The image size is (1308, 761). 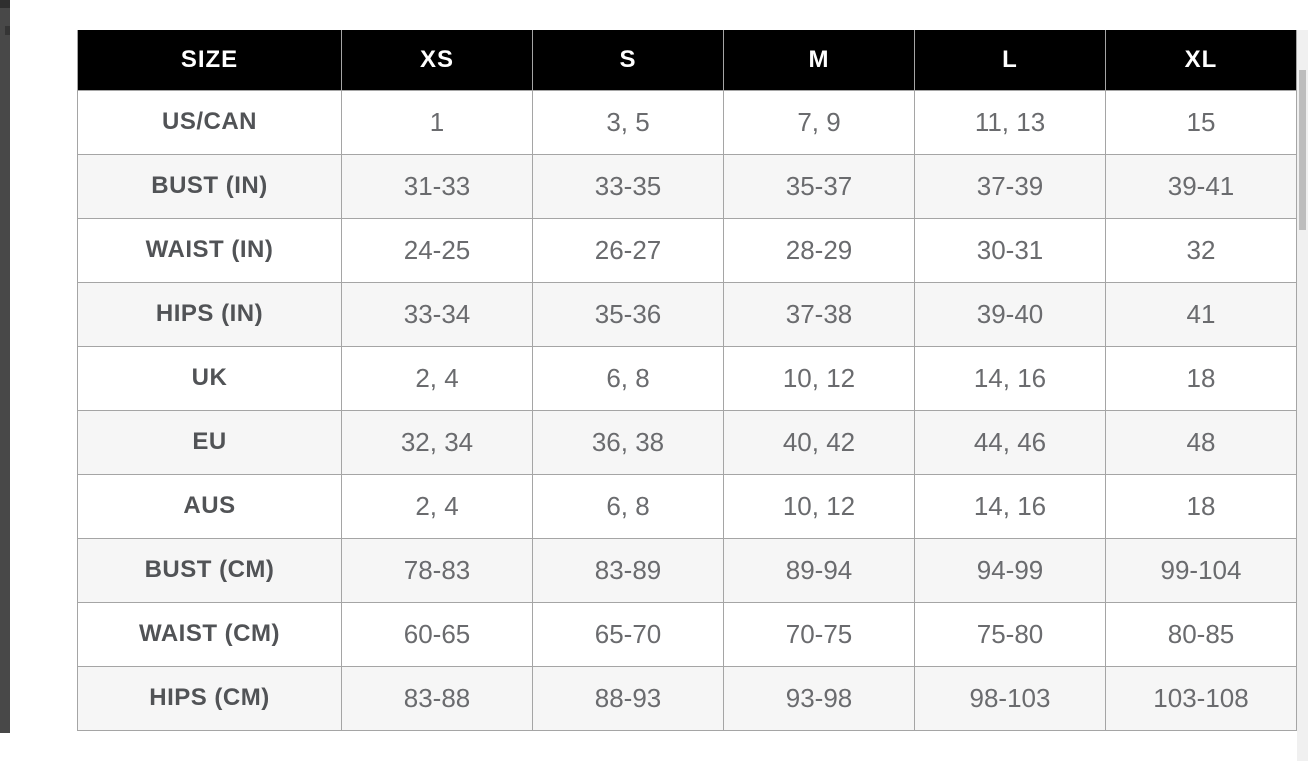 I want to click on row-label: EU, so click(x=209, y=442).